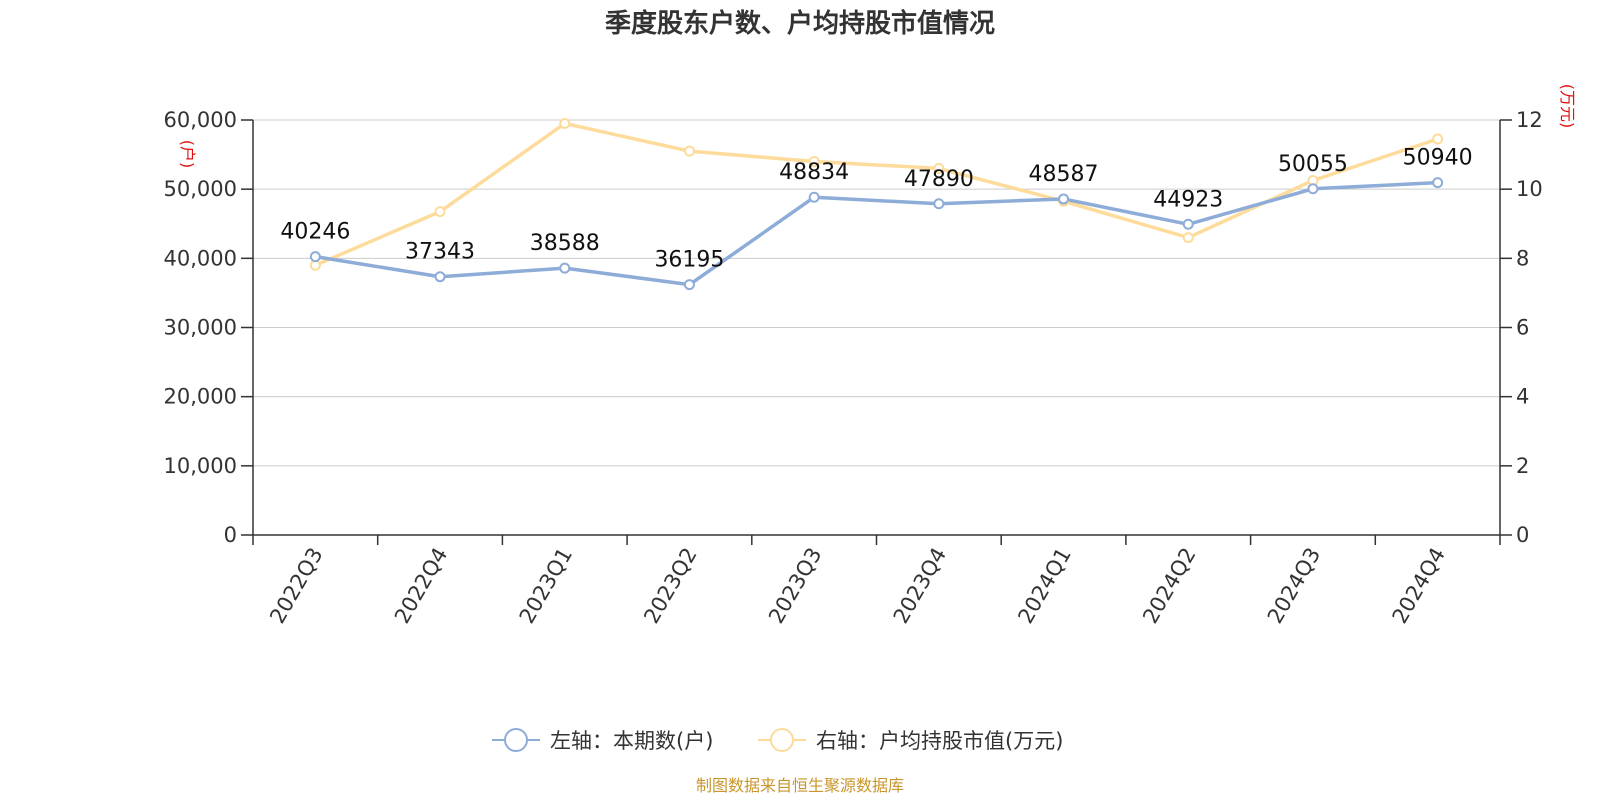 Image resolution: width=1600 pixels, height=800 pixels. I want to click on right-tick-label: 8, so click(1522, 258).